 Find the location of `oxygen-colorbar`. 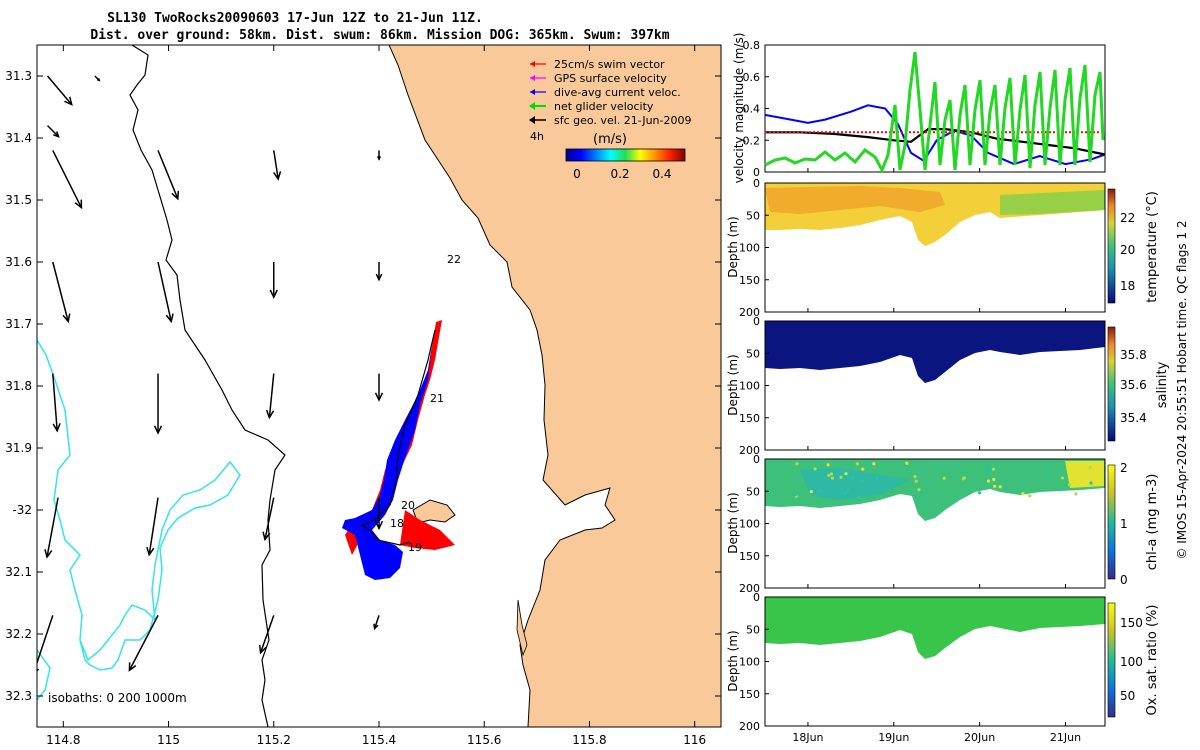

oxygen-colorbar is located at coordinates (1111, 660).